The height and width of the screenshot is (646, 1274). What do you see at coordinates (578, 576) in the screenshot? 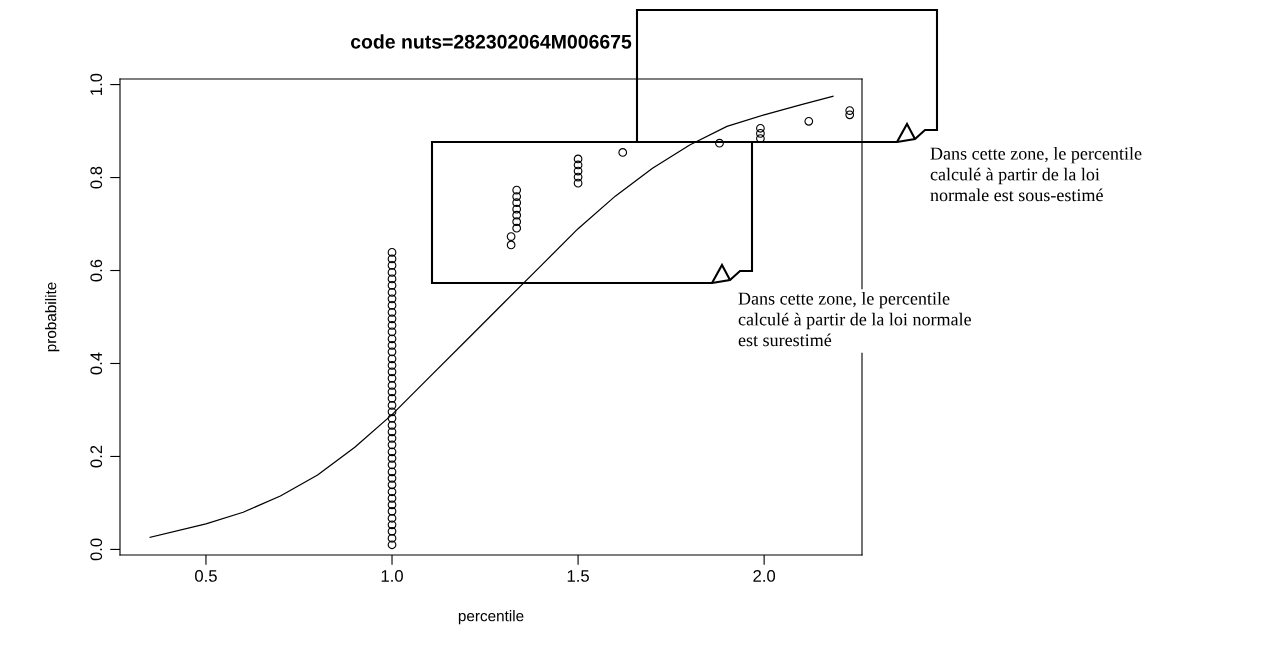
I see `x-tick-label: 1.5` at bounding box center [578, 576].